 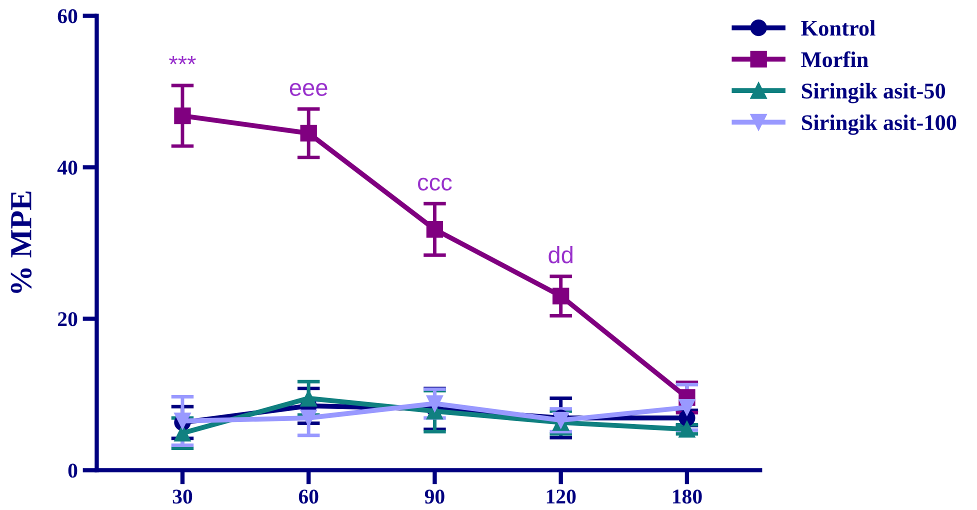 What do you see at coordinates (73, 471) in the screenshot?
I see `y-tick-label: 0` at bounding box center [73, 471].